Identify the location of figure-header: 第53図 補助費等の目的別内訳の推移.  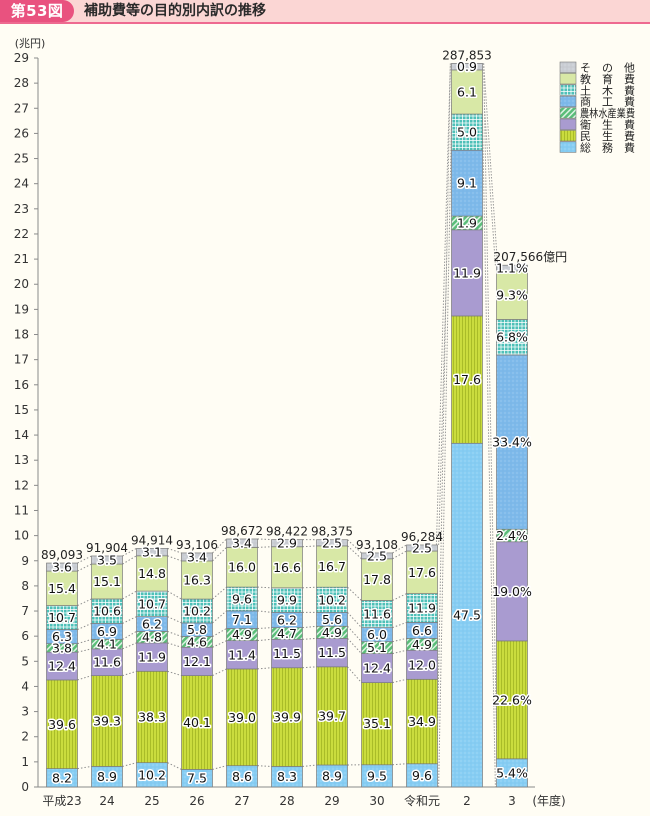
(325, 12).